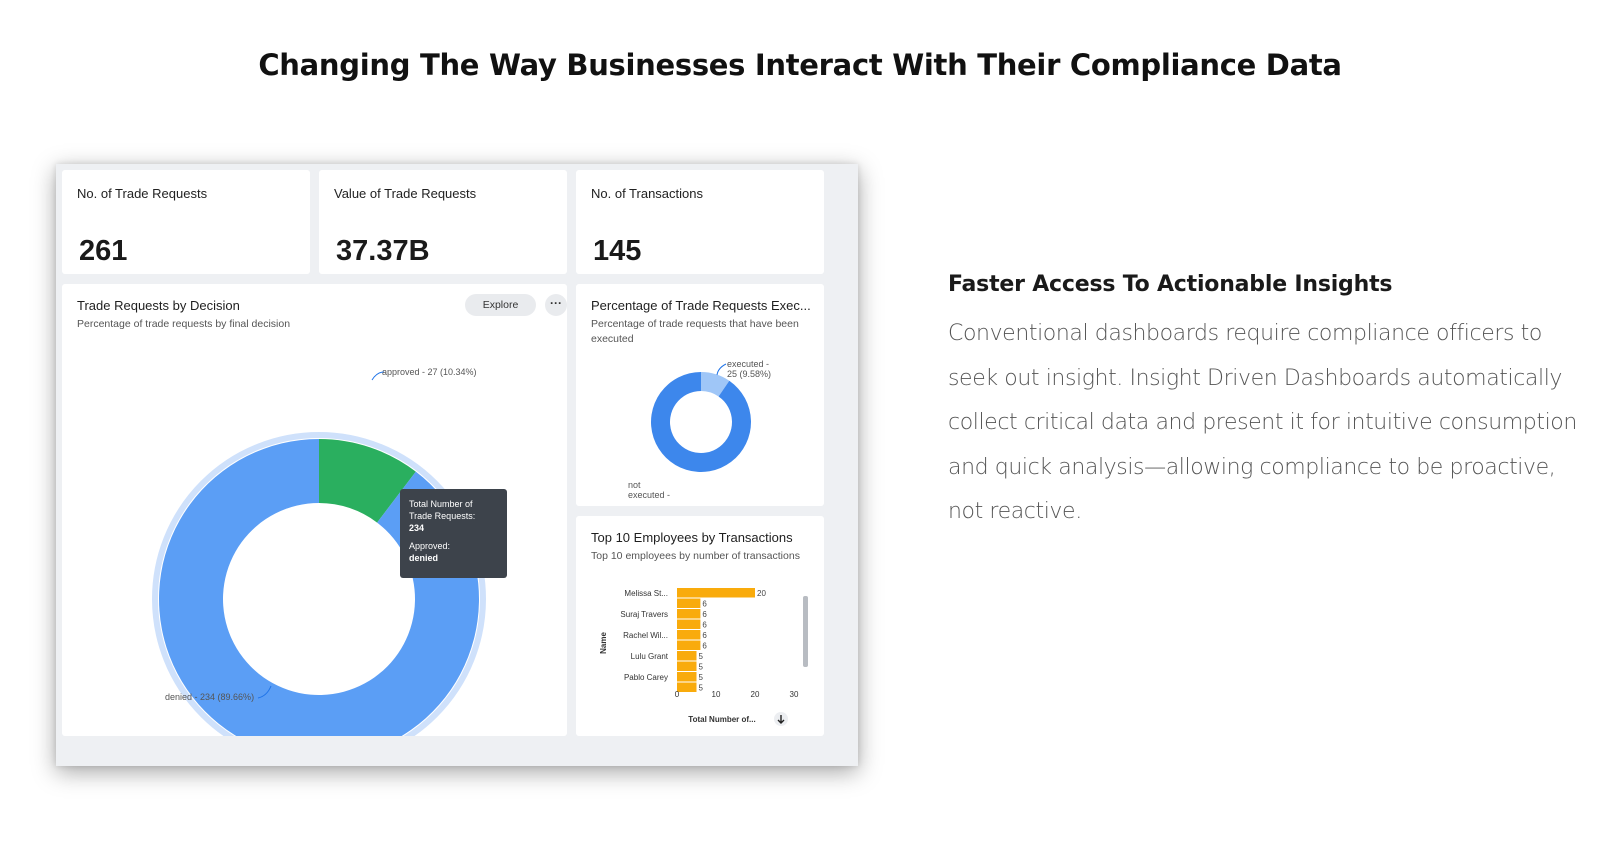 This screenshot has height=849, width=1600. Describe the element at coordinates (700, 222) in the screenshot. I see `kpi-card-transactions: No. of Transactions 145` at that location.